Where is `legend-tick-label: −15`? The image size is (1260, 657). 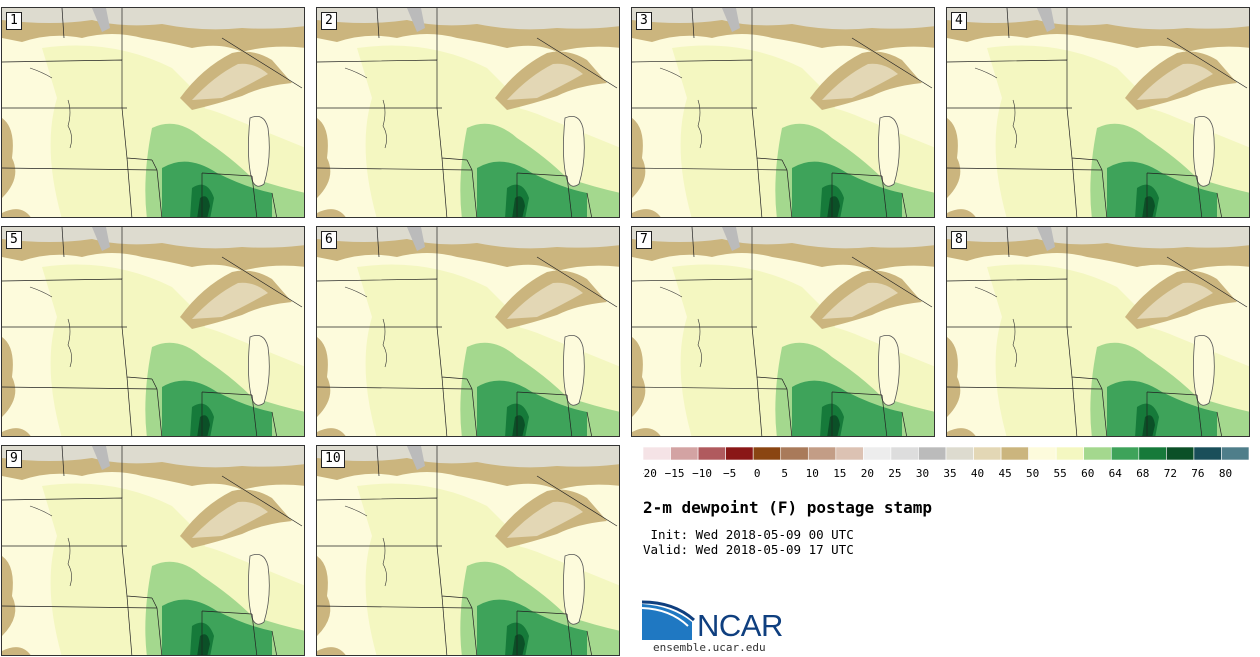 legend-tick-label: −15 is located at coordinates (675, 473).